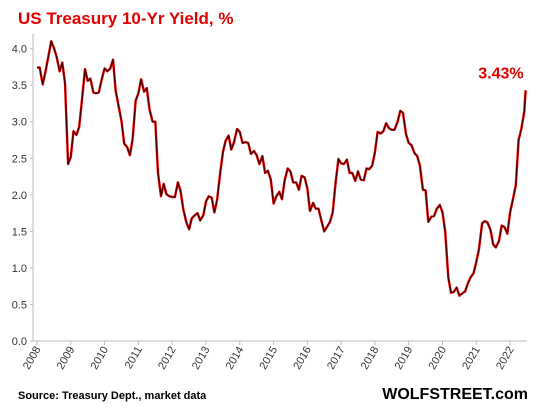 This screenshot has width=535, height=411. Describe the element at coordinates (302, 358) in the screenshot. I see `x-tick-label: 2016` at that location.